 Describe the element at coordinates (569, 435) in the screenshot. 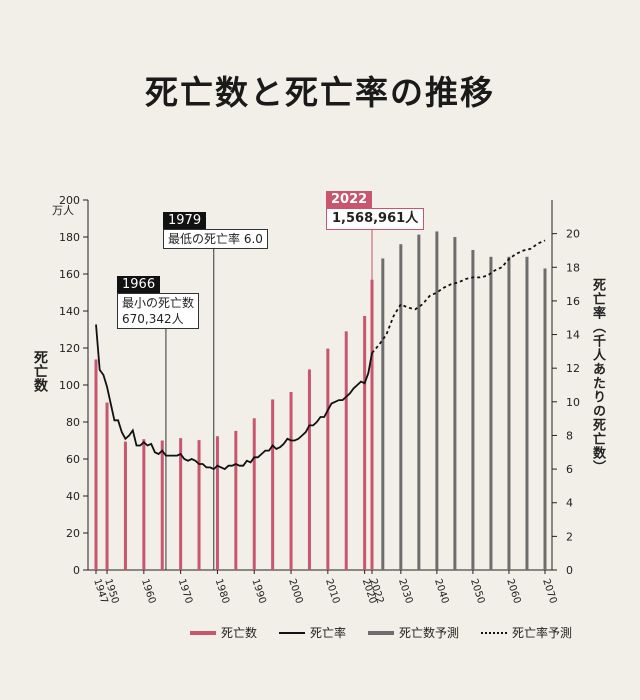

I see `right-tick-label: 8` at that location.